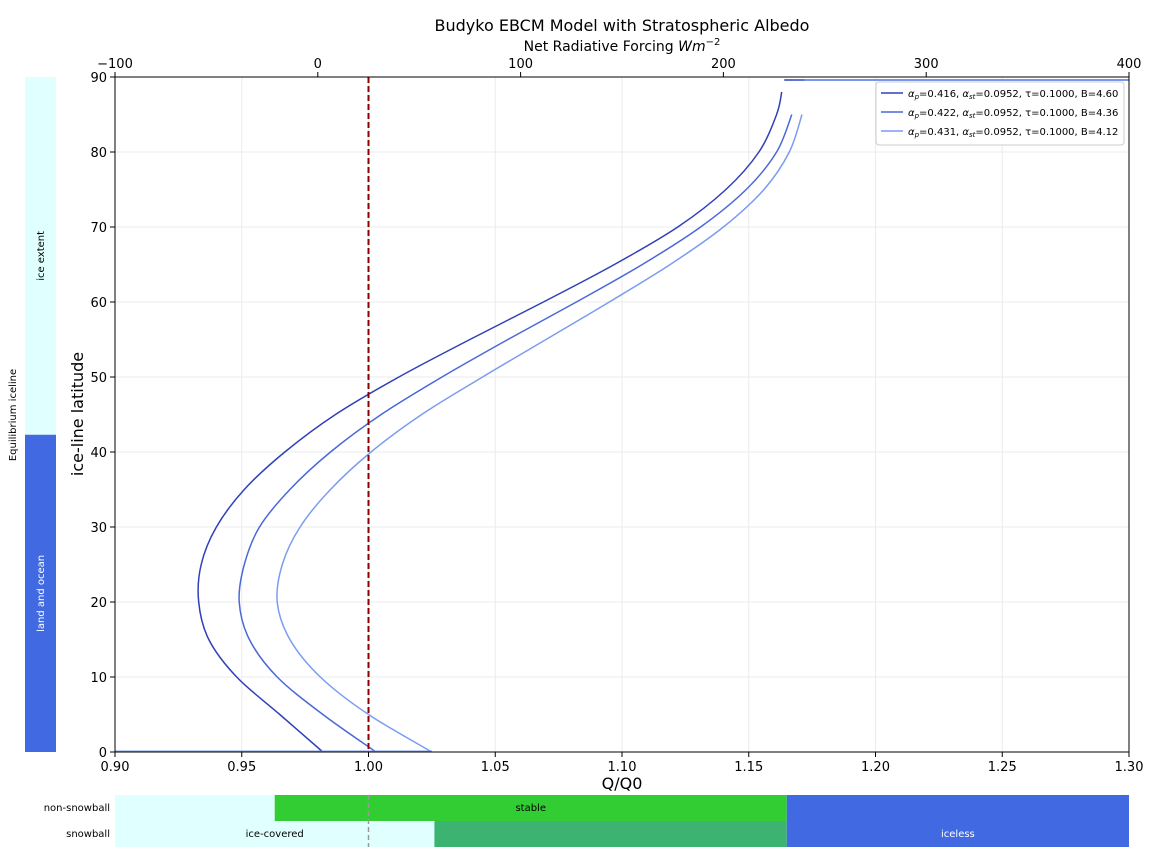 The height and width of the screenshot is (864, 1152). Describe the element at coordinates (77, 414) in the screenshot. I see `y-axis-label: ice-line latitude` at that location.